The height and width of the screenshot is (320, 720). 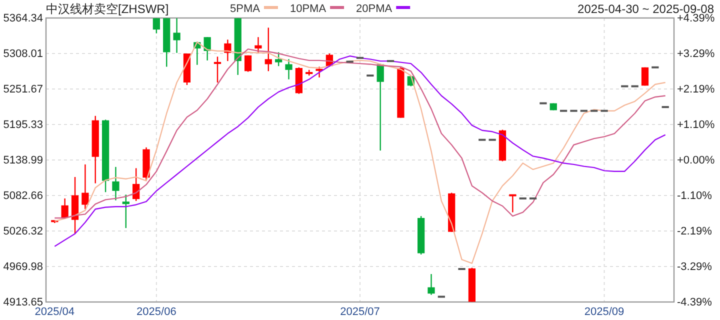 I want to click on y-tick-label: 5364.34, so click(x=23, y=18).